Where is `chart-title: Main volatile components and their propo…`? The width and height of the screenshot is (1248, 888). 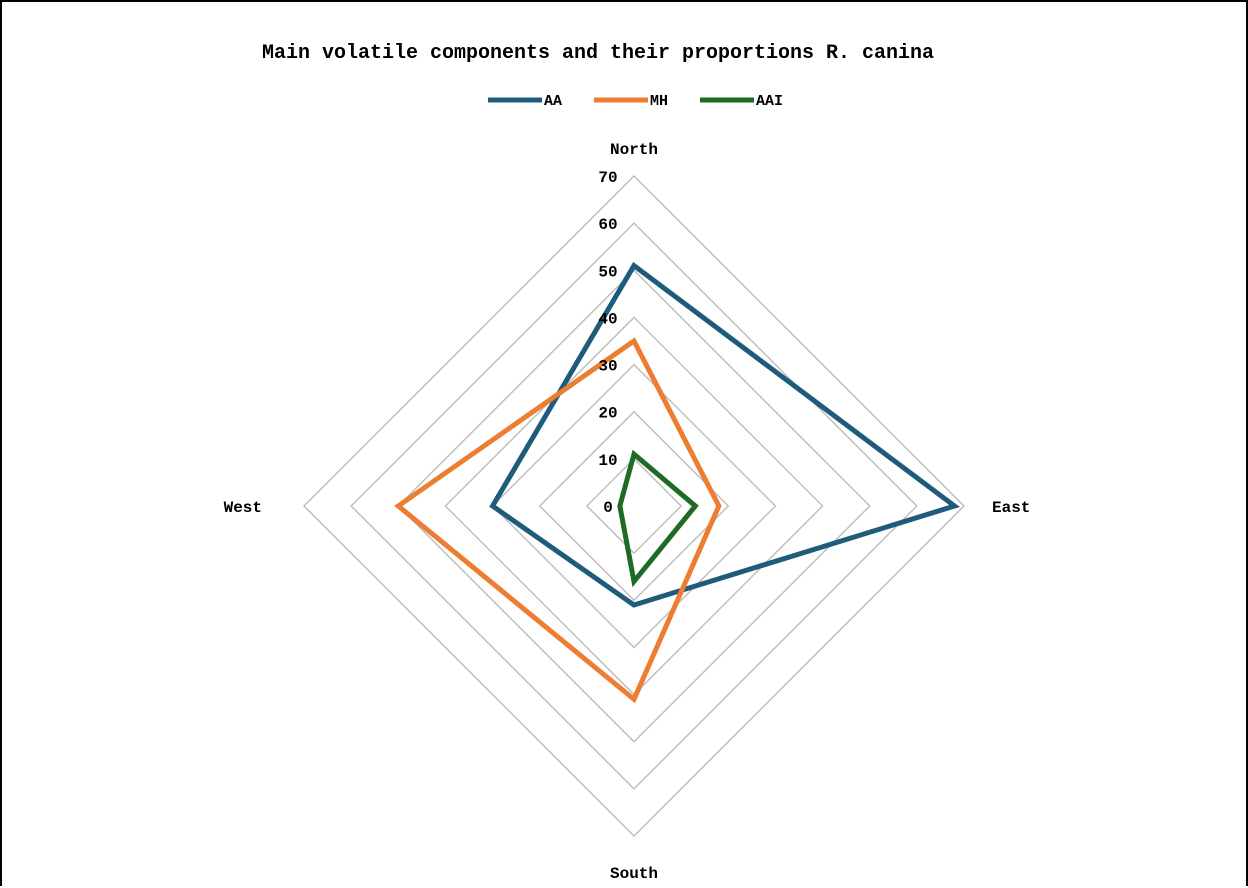 chart-title: Main volatile components and their propo… is located at coordinates (598, 53).